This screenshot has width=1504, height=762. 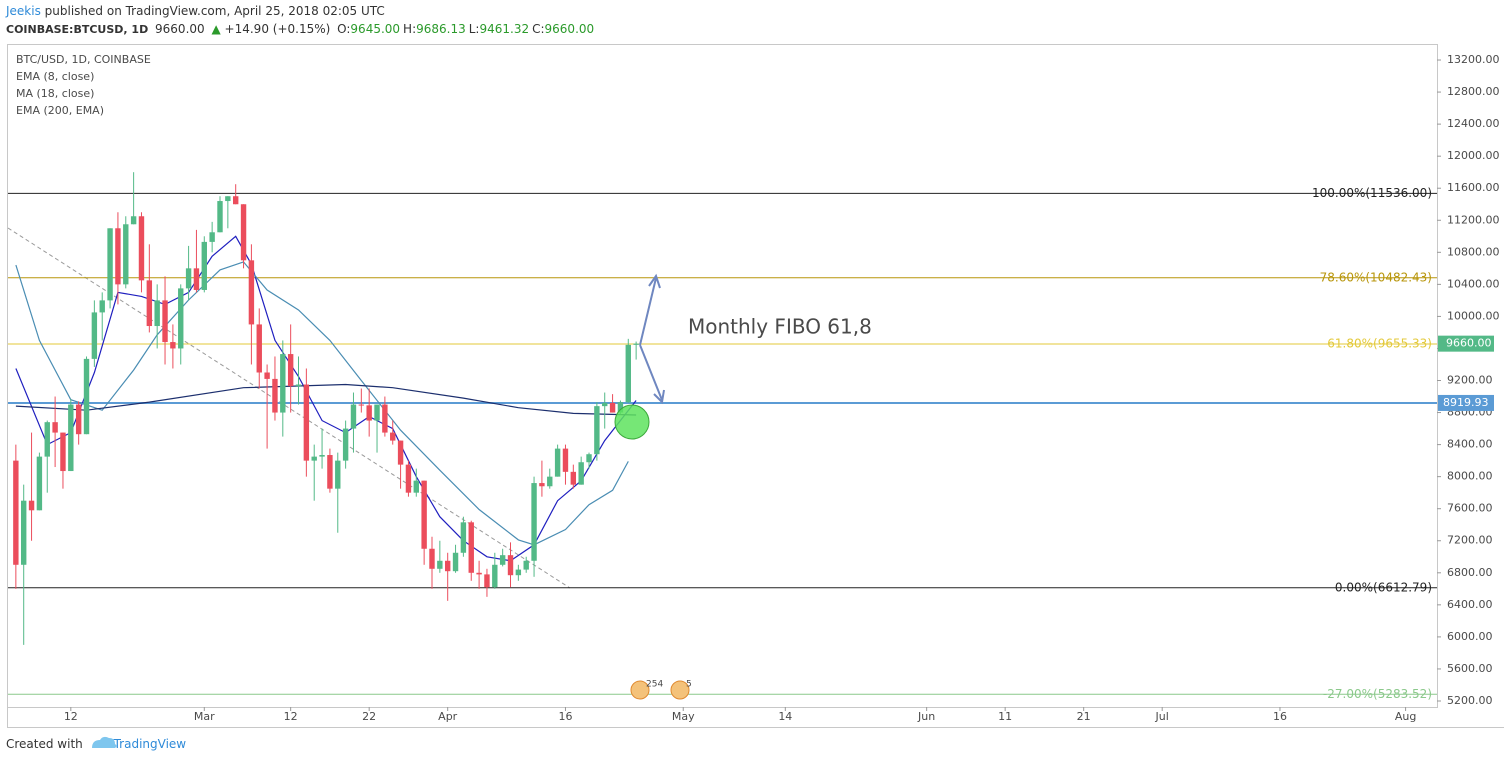 I want to click on event-label: 5, so click(x=689, y=685).